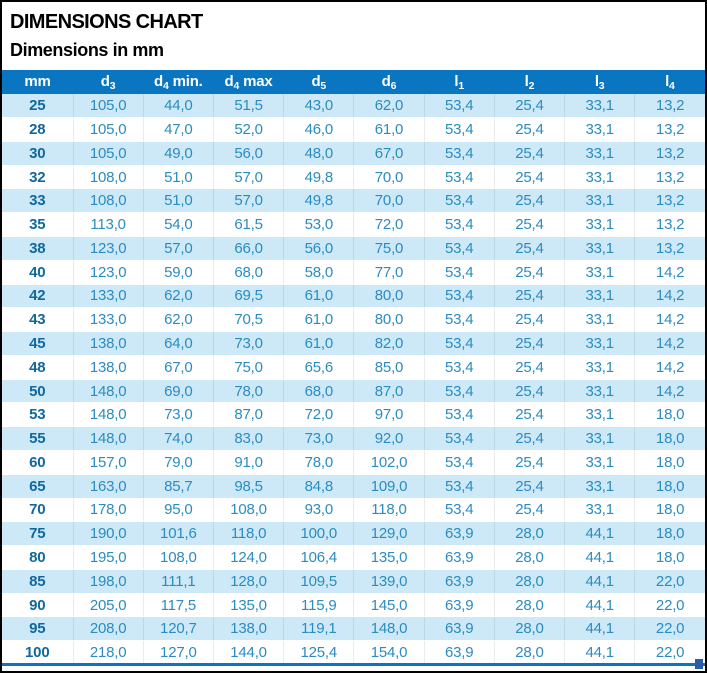 Image resolution: width=707 pixels, height=673 pixels. I want to click on cell-value: 100,0, so click(319, 534).